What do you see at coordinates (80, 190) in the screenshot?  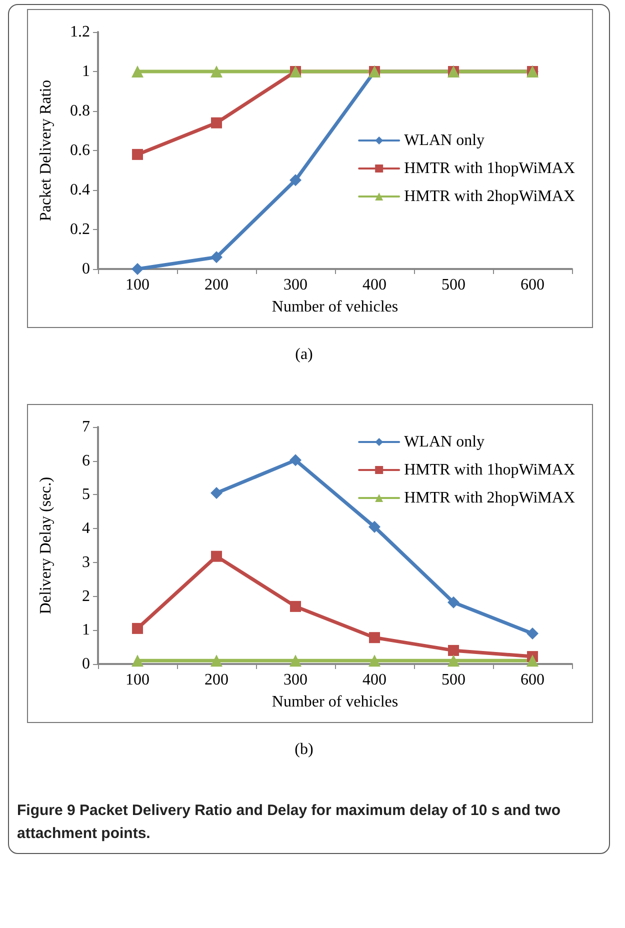 I see `y-tick-label: 0.4` at bounding box center [80, 190].